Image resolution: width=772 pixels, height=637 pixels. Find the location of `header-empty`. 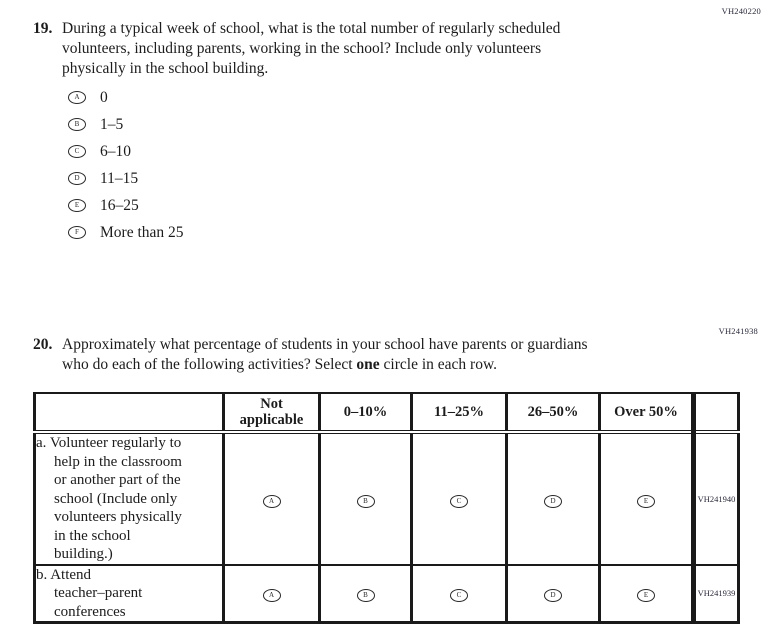

header-empty is located at coordinates (129, 413).